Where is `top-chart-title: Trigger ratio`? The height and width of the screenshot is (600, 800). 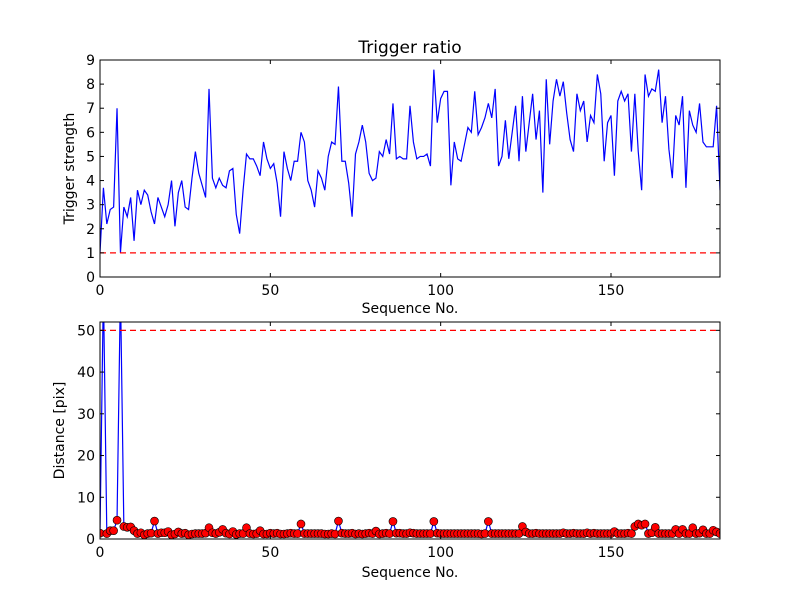 top-chart-title: Trigger ratio is located at coordinates (409, 48).